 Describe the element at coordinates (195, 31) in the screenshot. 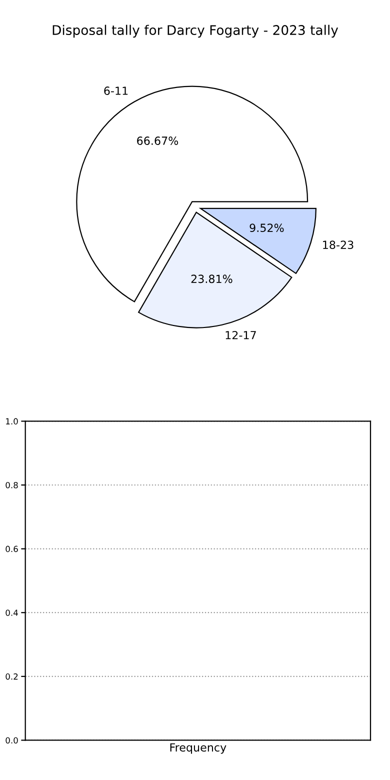

I see `chart-title: Disposal tally for Darcy Fogarty - 2023 tally` at that location.